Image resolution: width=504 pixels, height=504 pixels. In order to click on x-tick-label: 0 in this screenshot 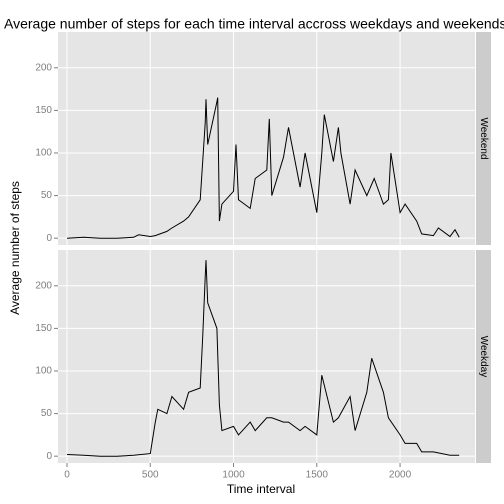, I will do `click(67, 475)`.